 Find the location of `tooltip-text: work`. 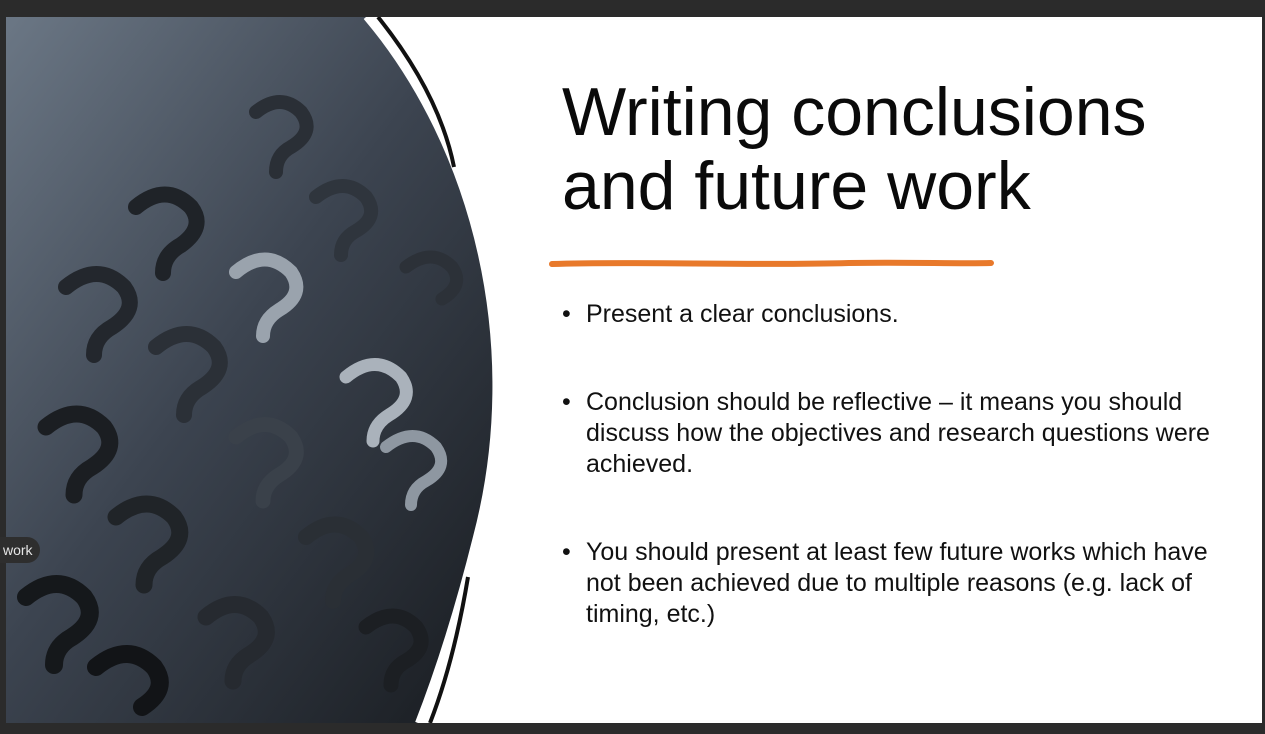

tooltip-text: work is located at coordinates (18, 550).